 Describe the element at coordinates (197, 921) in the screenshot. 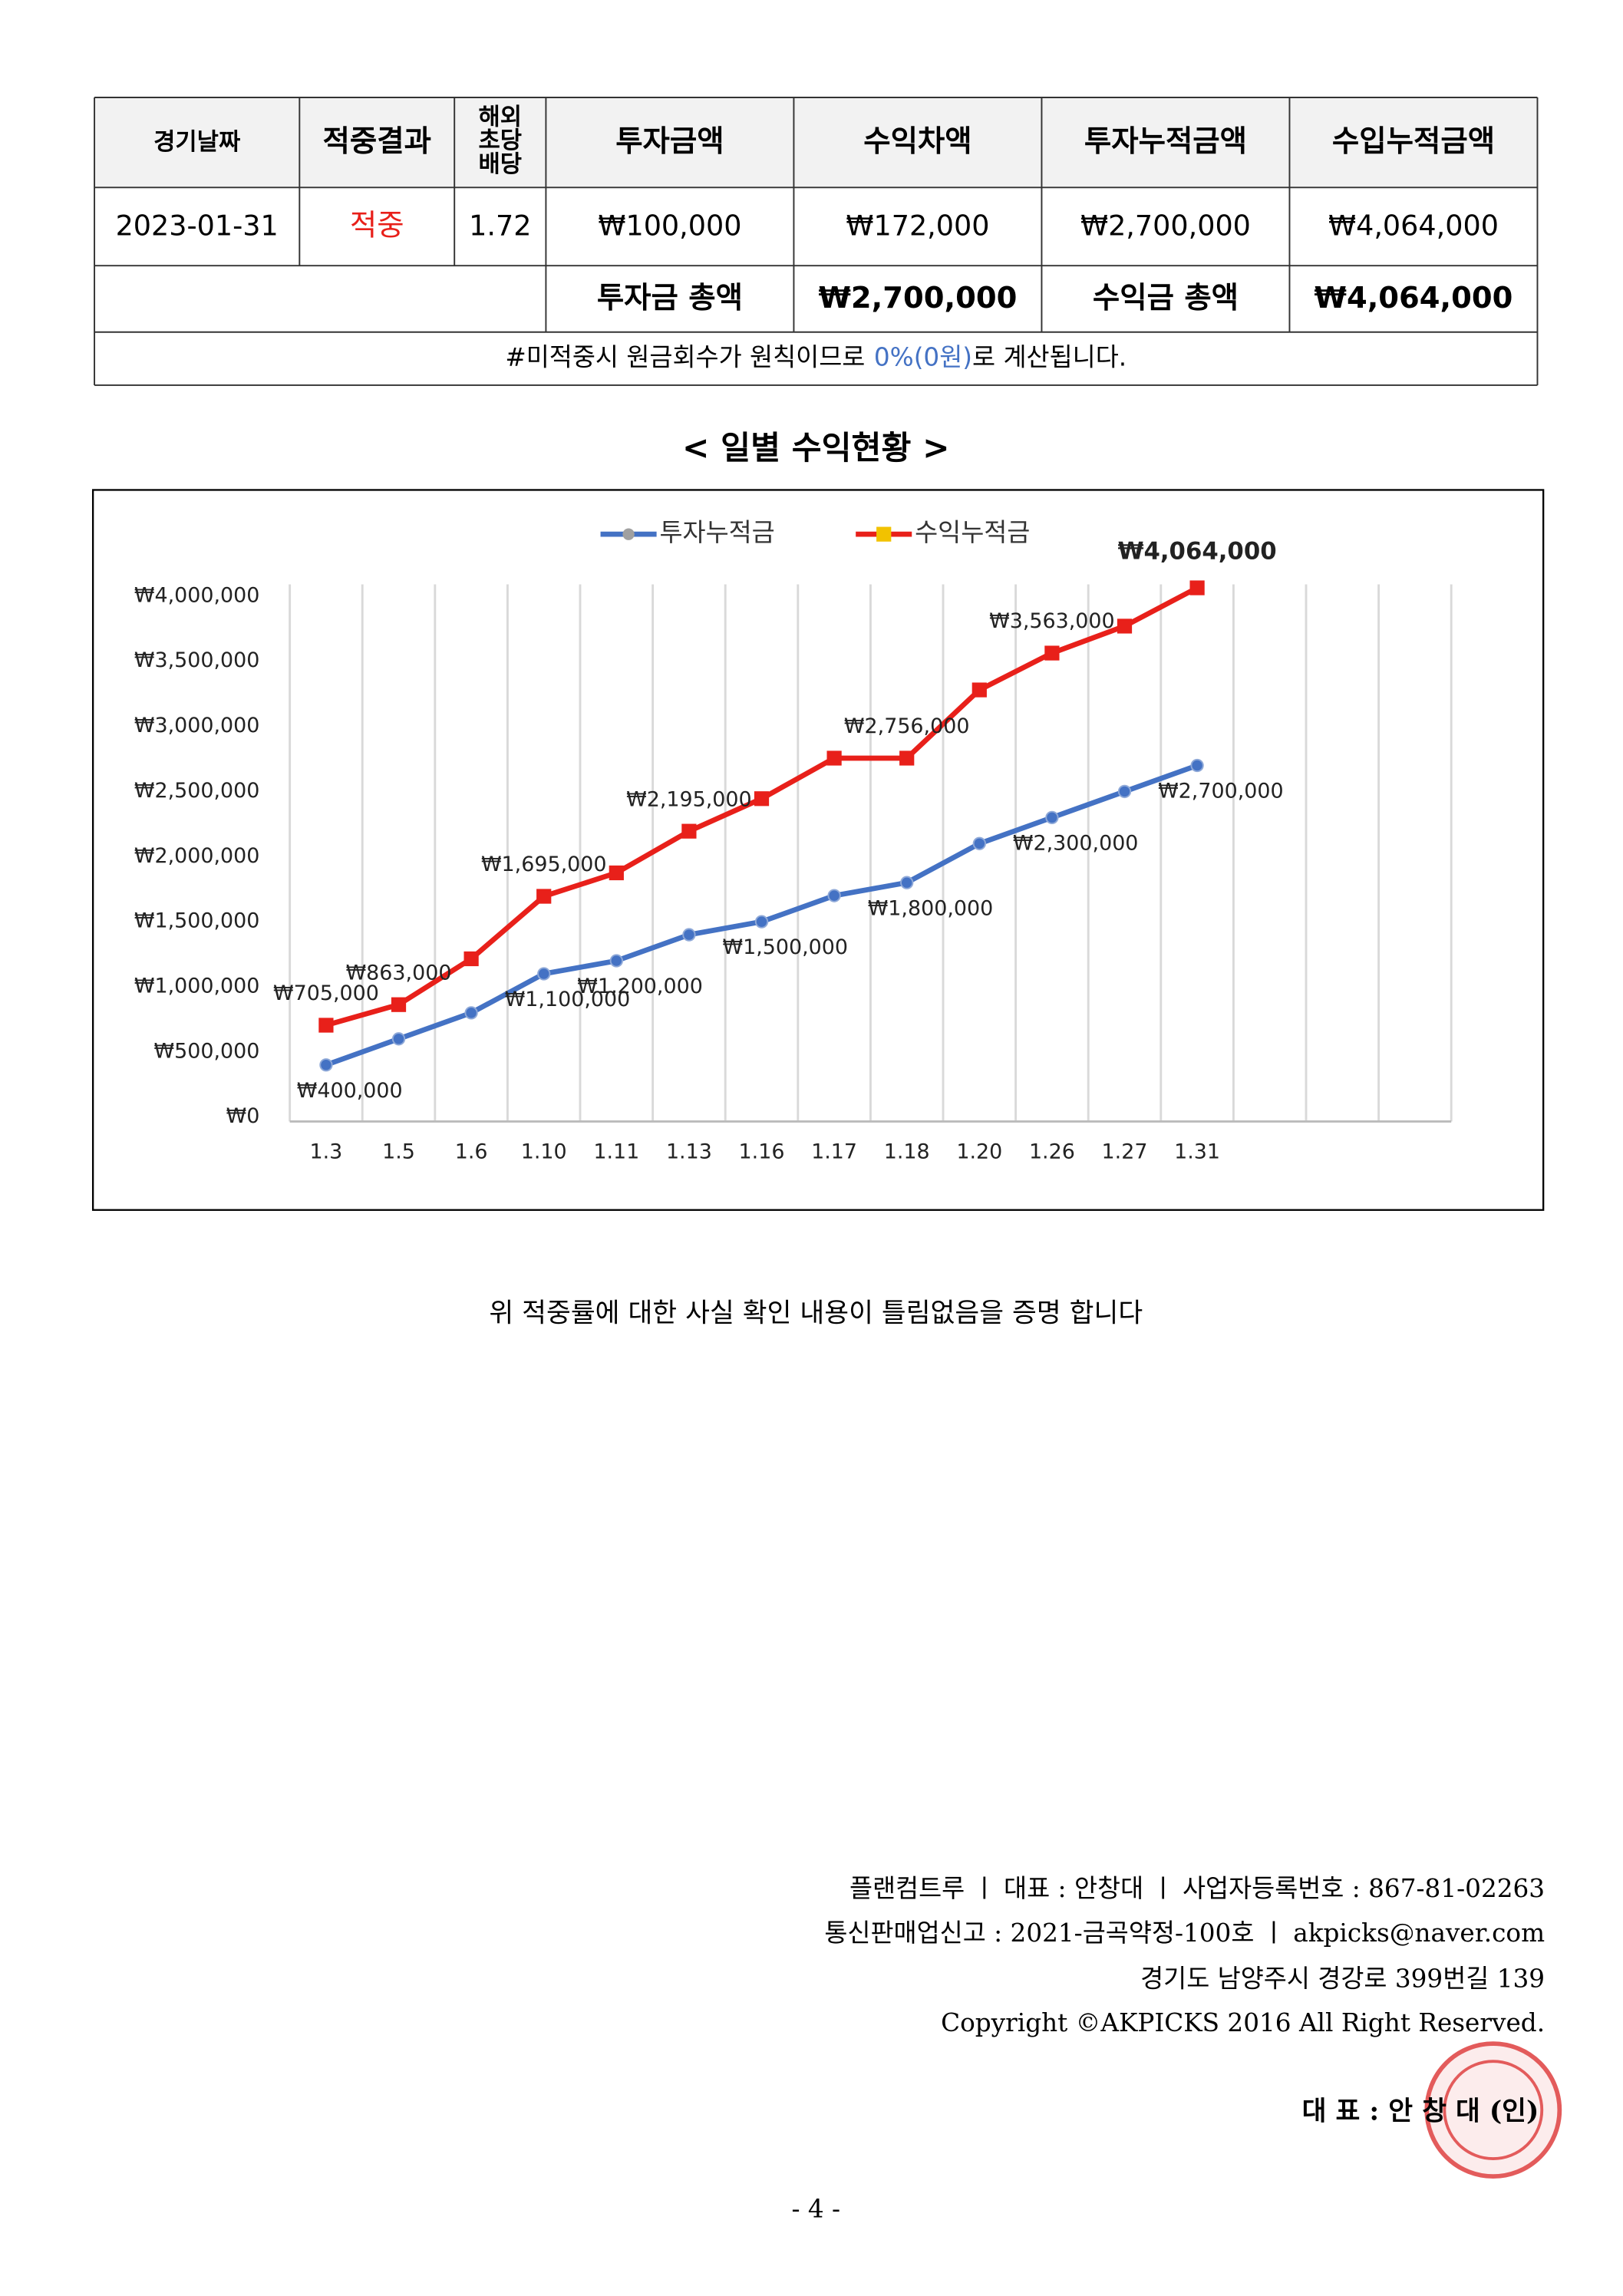

I see `y-tick-label: ₩1,500,000` at that location.